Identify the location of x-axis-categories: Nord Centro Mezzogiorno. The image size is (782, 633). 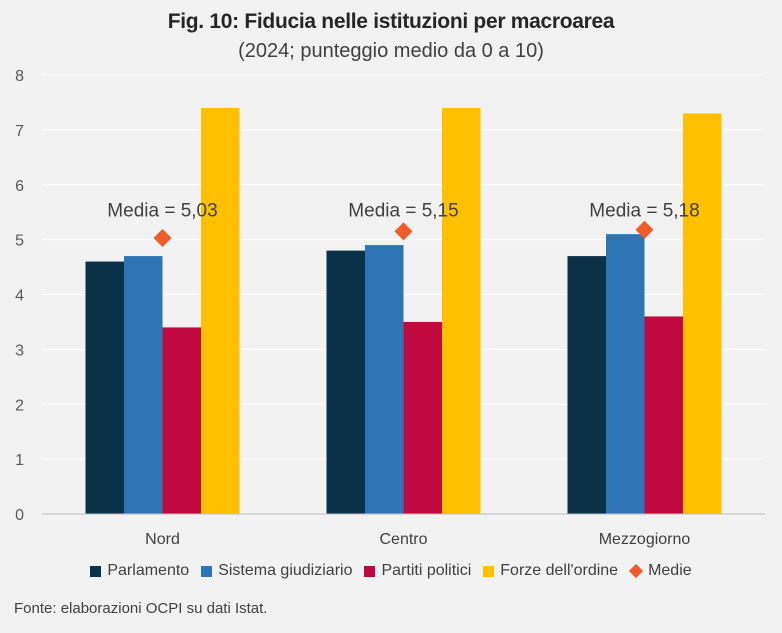
(417, 539).